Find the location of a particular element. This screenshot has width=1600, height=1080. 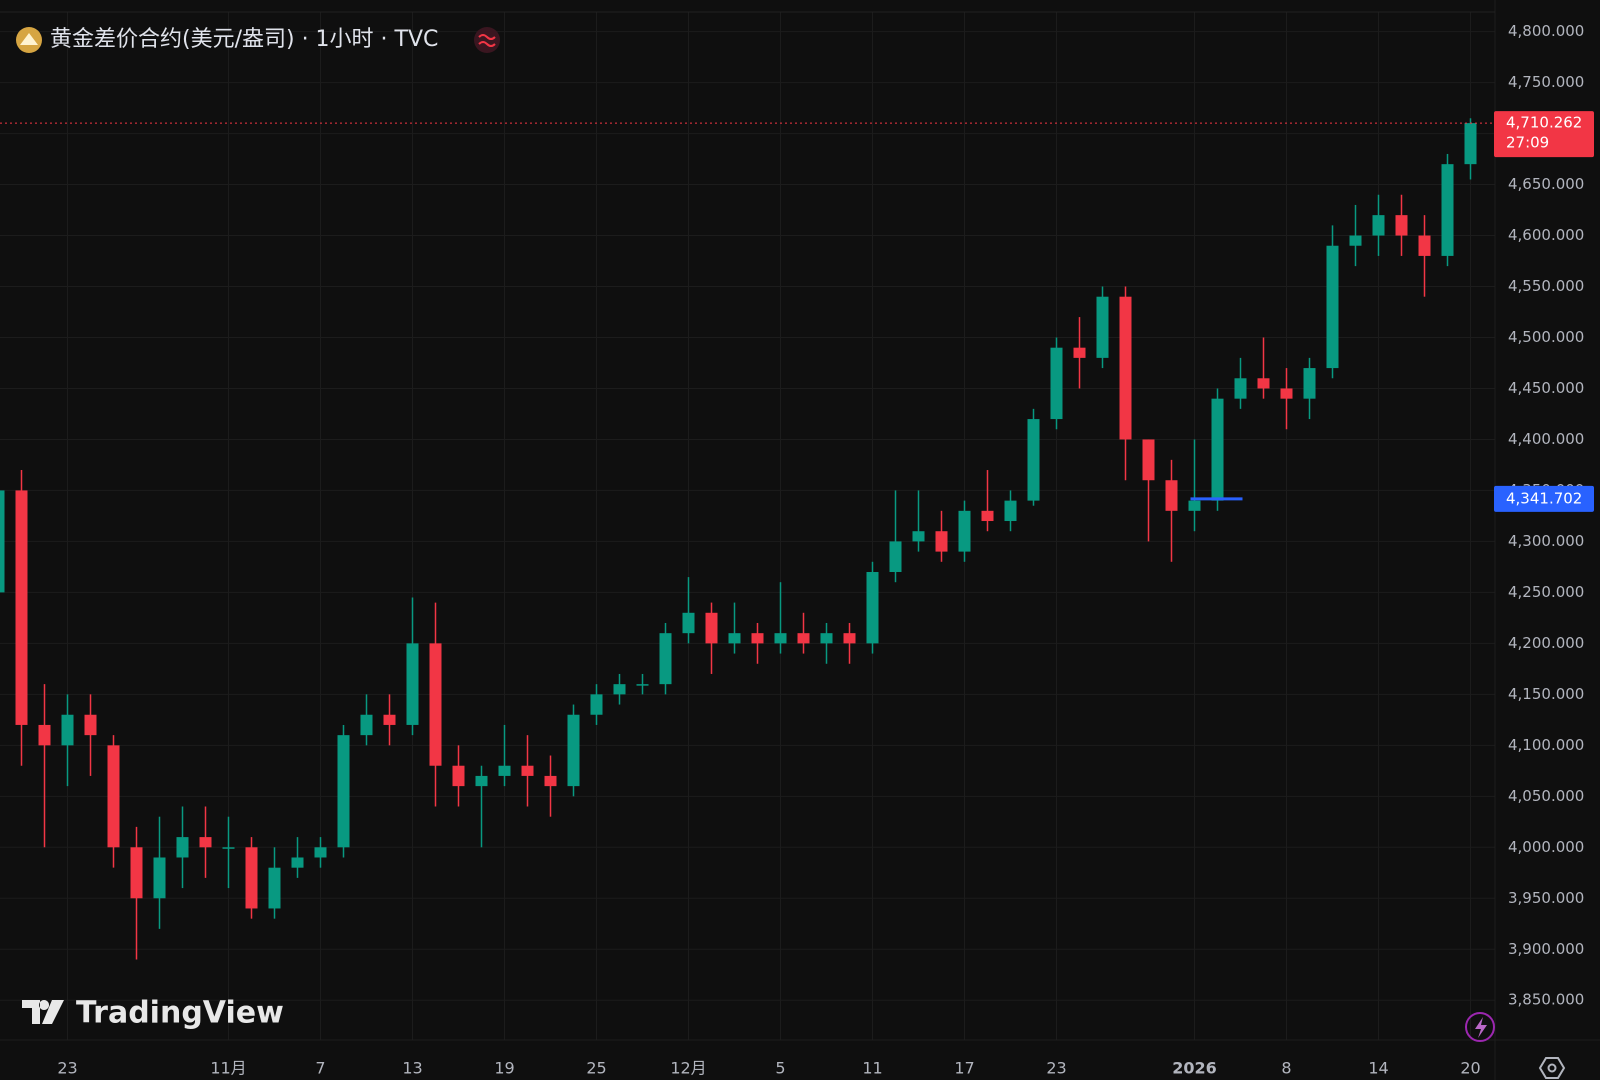

y-tick-label: 3,950.000 is located at coordinates (1546, 898).